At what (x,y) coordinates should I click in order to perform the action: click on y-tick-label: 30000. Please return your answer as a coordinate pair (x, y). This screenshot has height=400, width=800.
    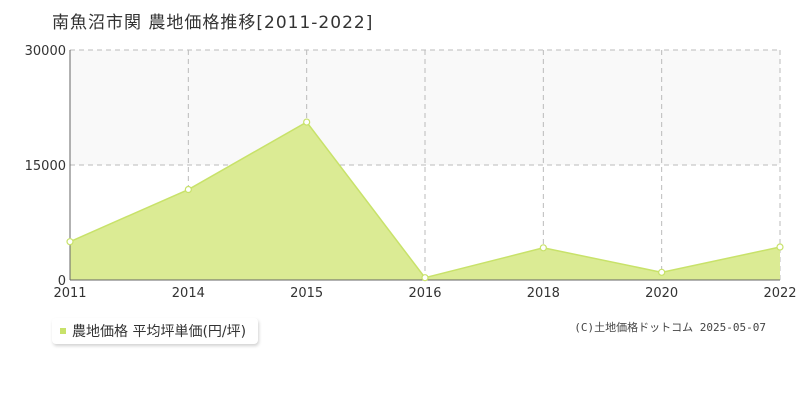
    Looking at the image, I should click on (45, 51).